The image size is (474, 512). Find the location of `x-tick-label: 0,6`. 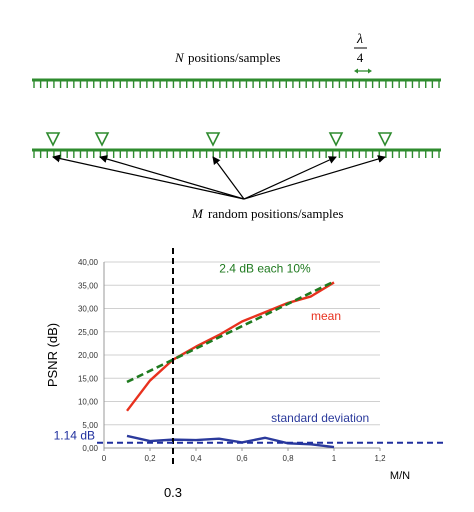

x-tick-label: 0,6 is located at coordinates (242, 458).